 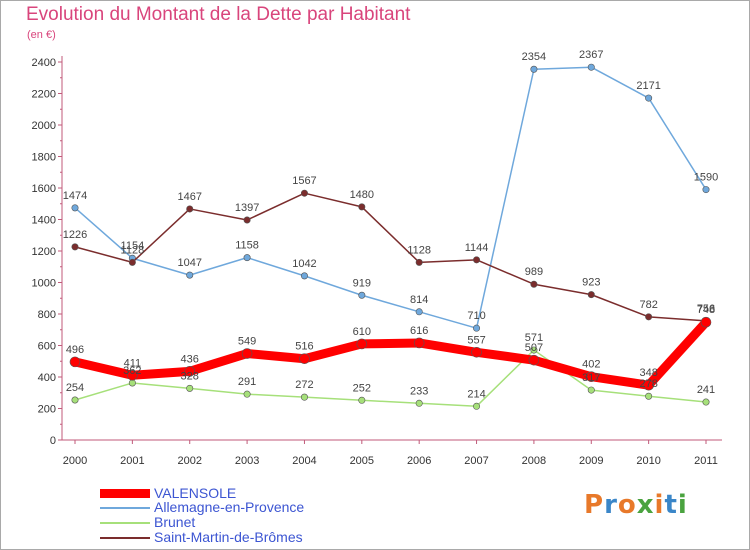 I want to click on y-tick-label: 1800, so click(x=44, y=158).